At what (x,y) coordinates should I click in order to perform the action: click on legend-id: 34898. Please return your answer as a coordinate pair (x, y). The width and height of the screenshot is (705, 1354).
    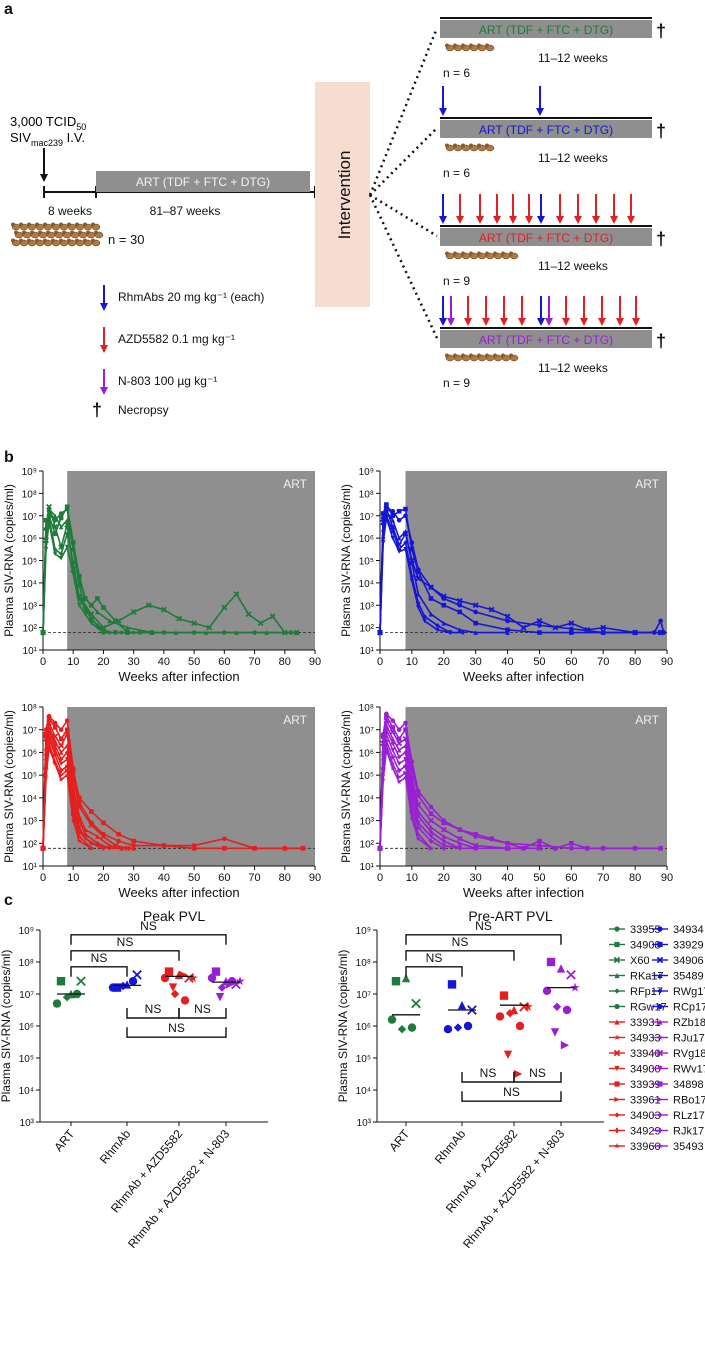
    Looking at the image, I should click on (688, 1085).